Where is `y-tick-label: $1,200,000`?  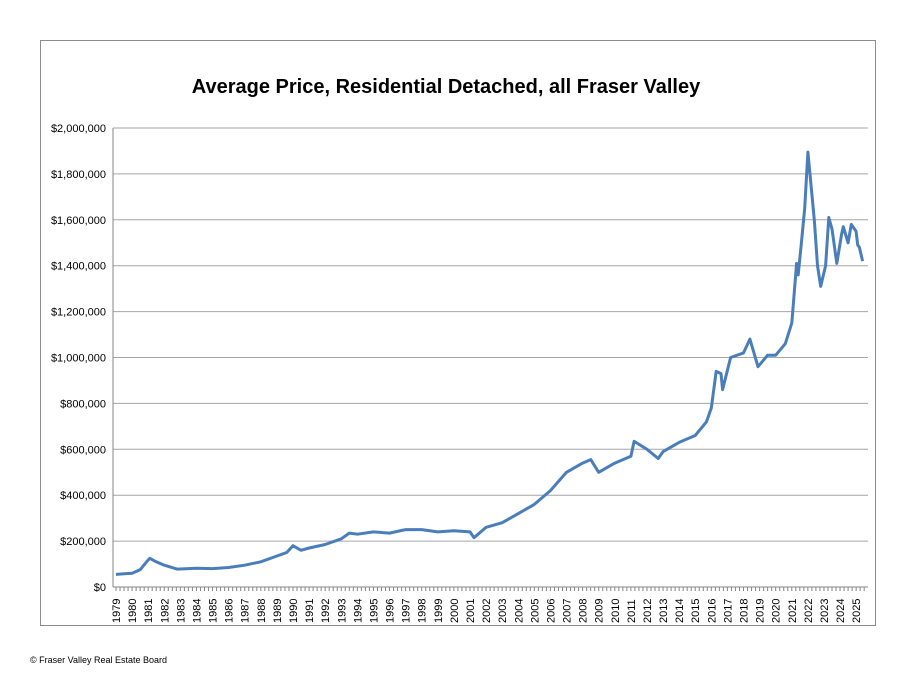
y-tick-label: $1,200,000 is located at coordinates (78, 313).